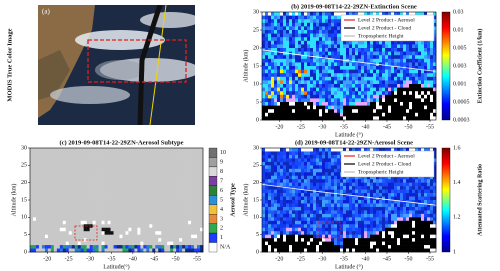  I want to click on satellite-image, so click(119, 65).